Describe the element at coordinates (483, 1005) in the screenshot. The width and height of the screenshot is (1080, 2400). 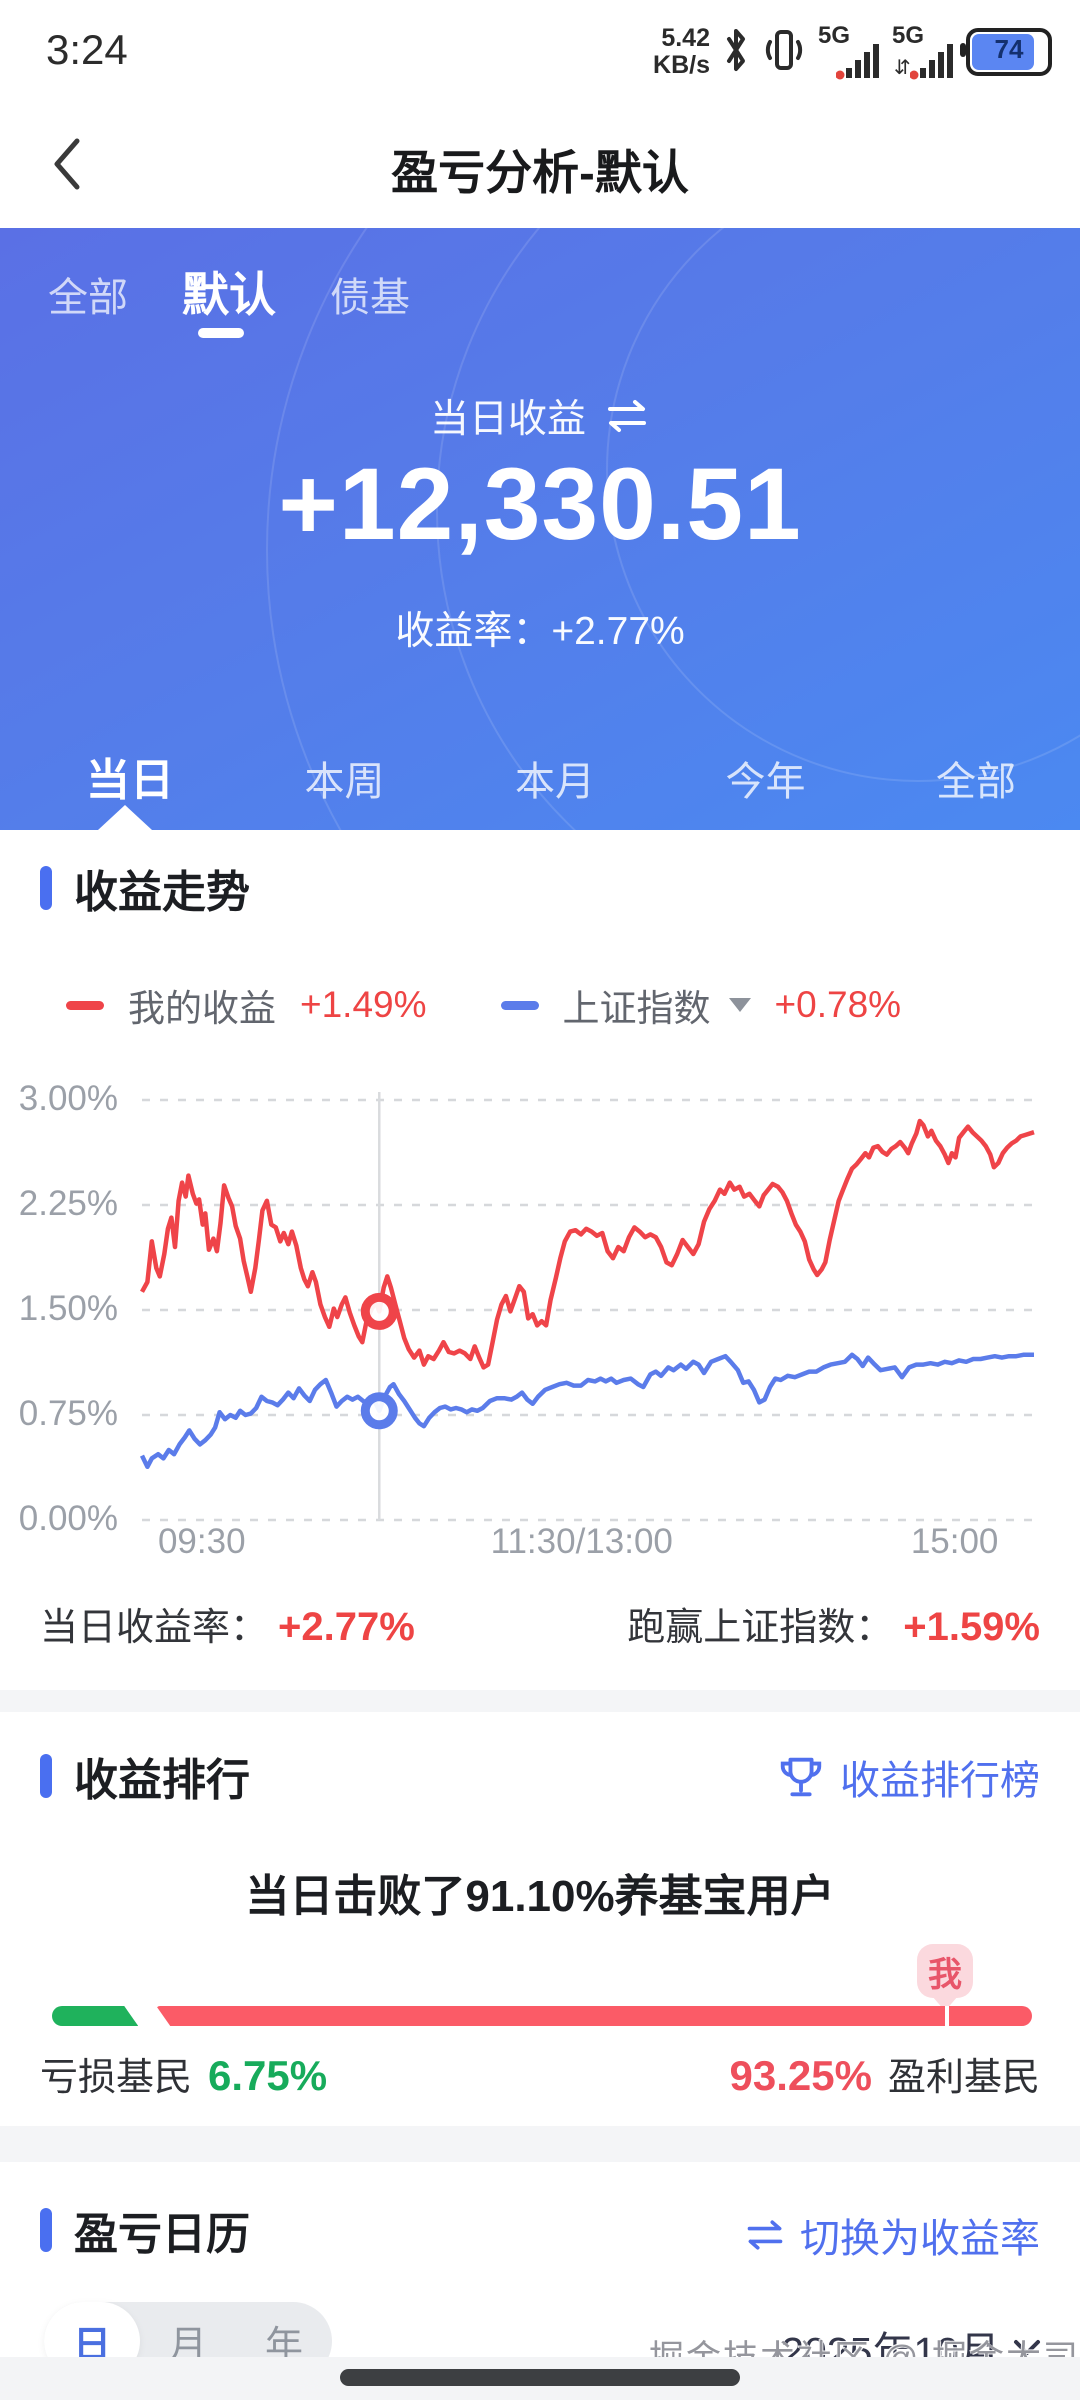
I see `chart-legend: 我的收益 +1.49% 上证指数 +0.78%` at that location.